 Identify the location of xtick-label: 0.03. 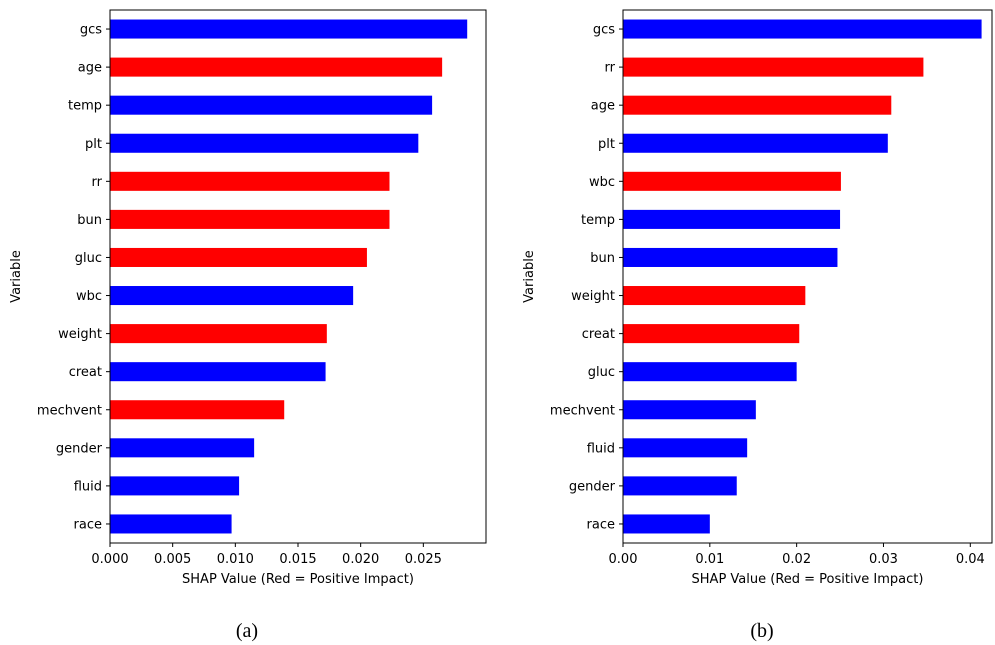
(883, 559).